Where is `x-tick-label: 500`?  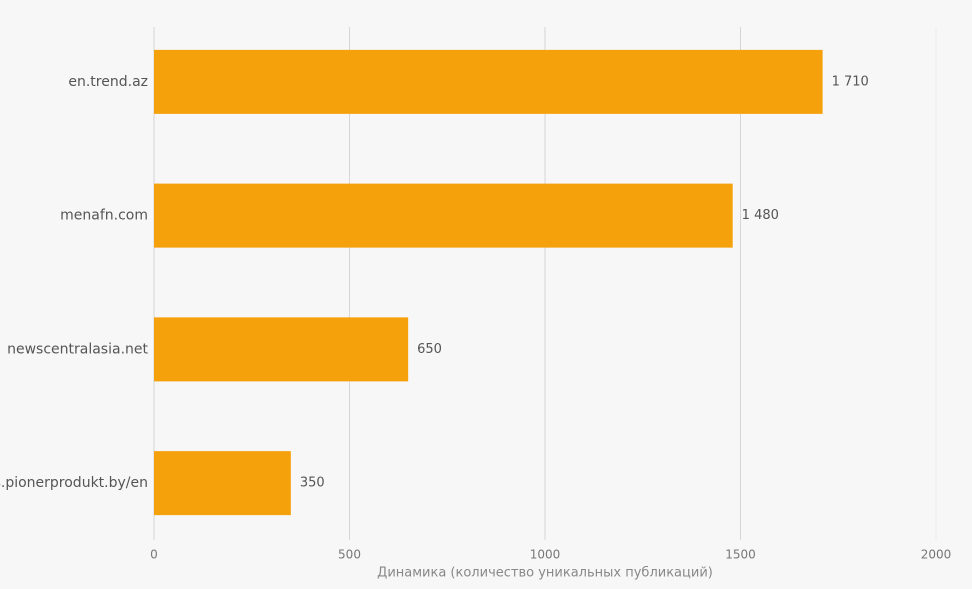 x-tick-label: 500 is located at coordinates (349, 555).